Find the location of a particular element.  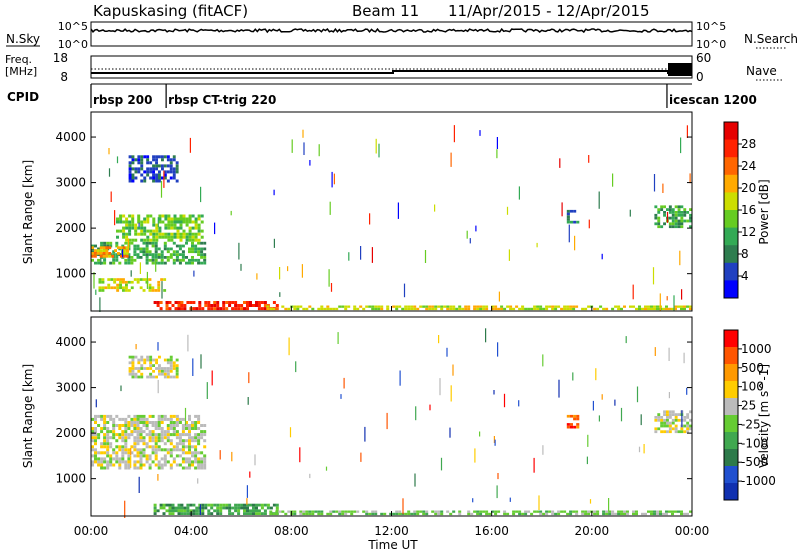

colorbar-tick-label: 20 is located at coordinates (748, 188).